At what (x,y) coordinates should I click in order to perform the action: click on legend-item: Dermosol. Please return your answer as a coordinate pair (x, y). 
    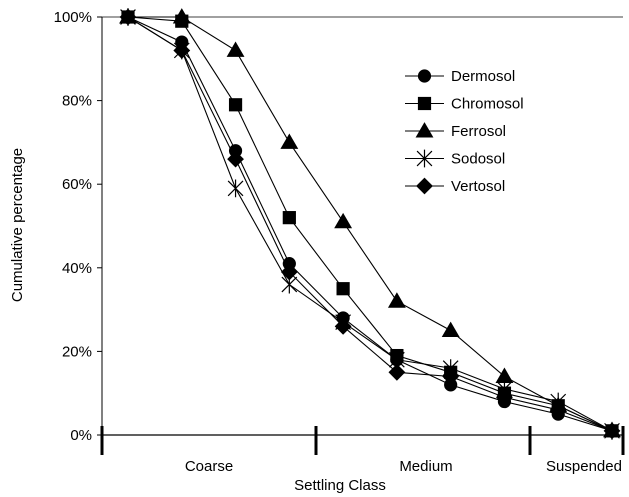
    Looking at the image, I should click on (460, 76).